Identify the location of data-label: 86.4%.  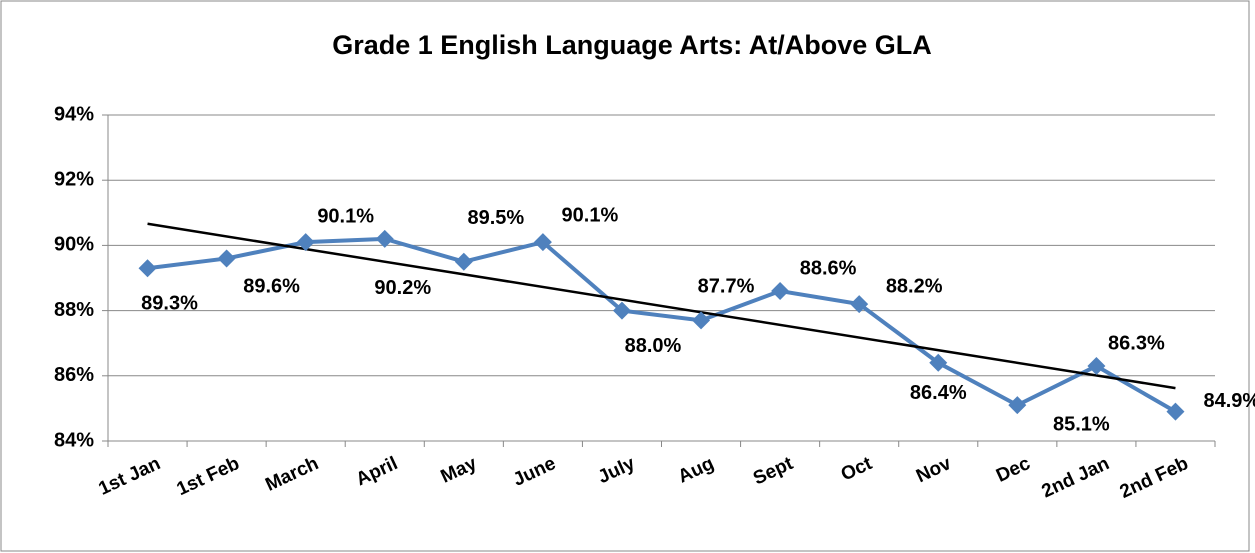
(938, 393).